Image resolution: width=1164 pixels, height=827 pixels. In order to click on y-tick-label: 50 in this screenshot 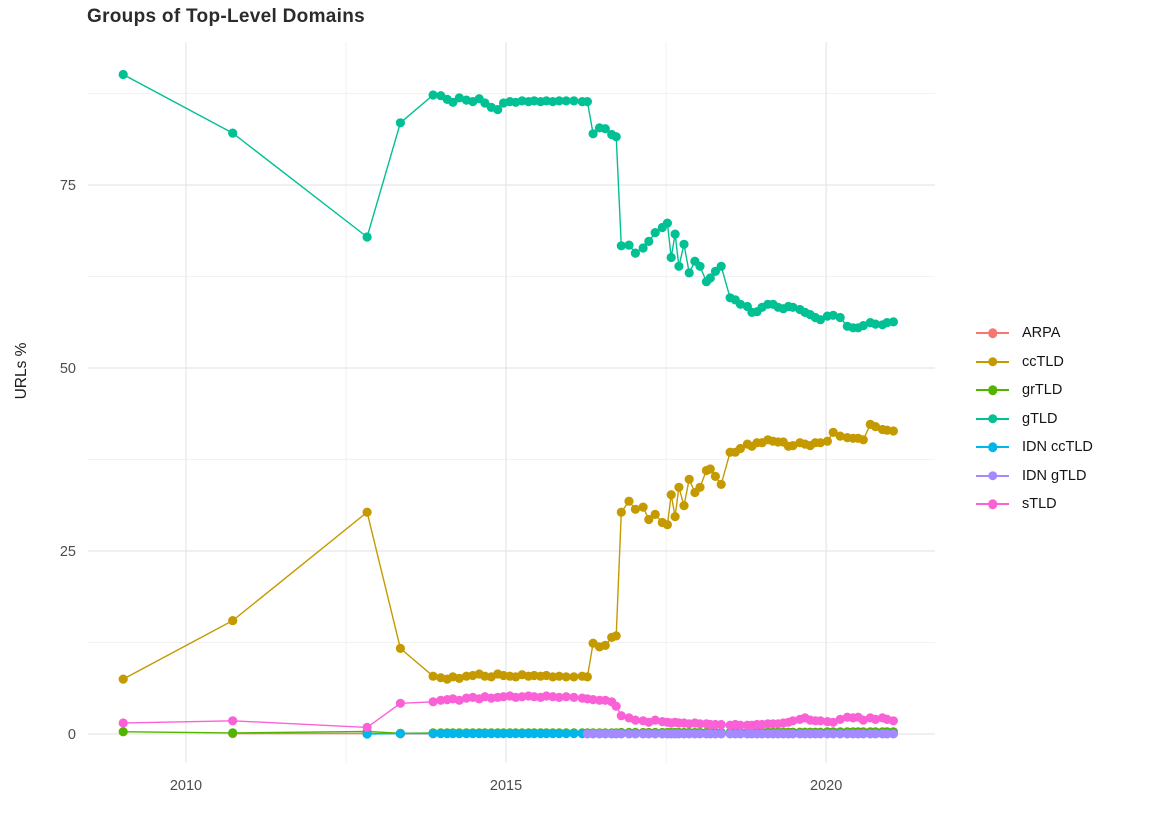, I will do `click(68, 369)`.